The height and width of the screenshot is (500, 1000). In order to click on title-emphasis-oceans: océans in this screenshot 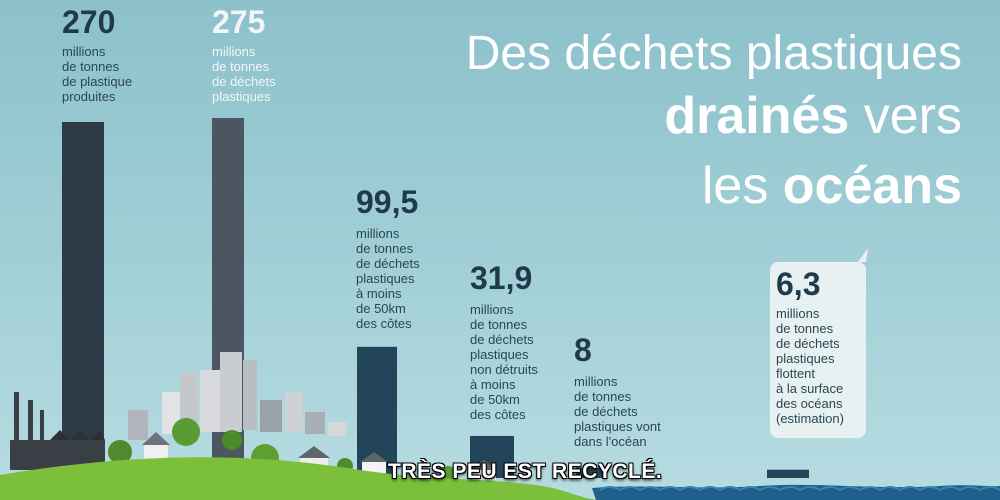, I will do `click(872, 186)`.